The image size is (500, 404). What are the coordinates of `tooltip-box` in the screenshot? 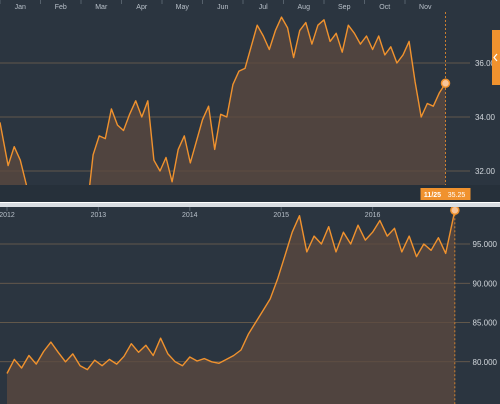 It's located at (445, 194).